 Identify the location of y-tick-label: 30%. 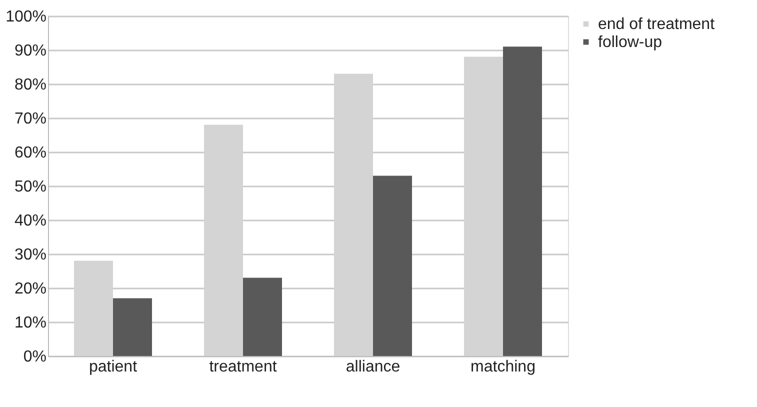
(30, 255).